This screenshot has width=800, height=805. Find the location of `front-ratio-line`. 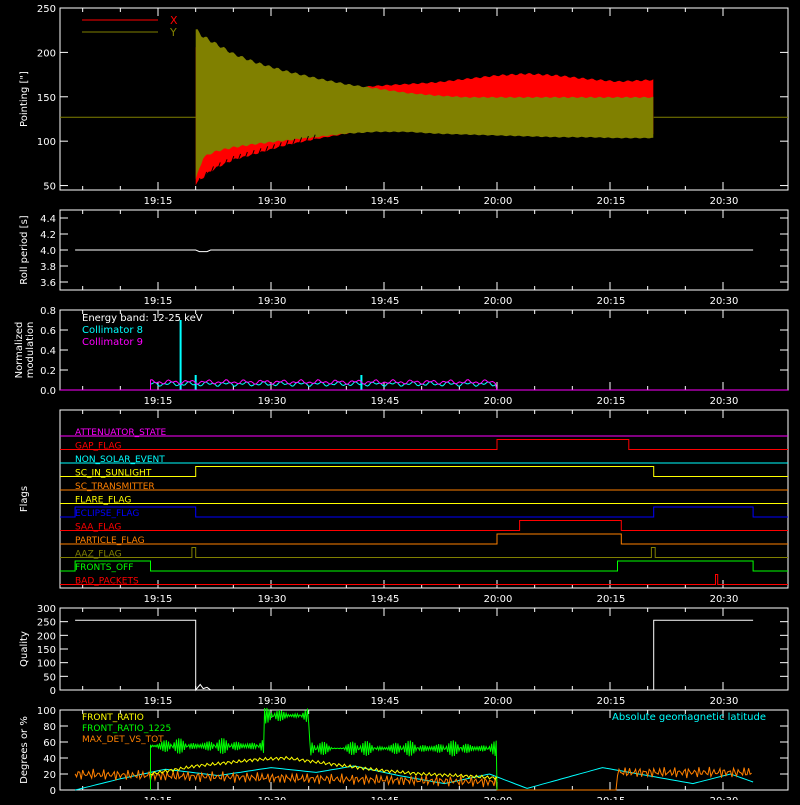

front-ratio-line is located at coordinates (324, 768).